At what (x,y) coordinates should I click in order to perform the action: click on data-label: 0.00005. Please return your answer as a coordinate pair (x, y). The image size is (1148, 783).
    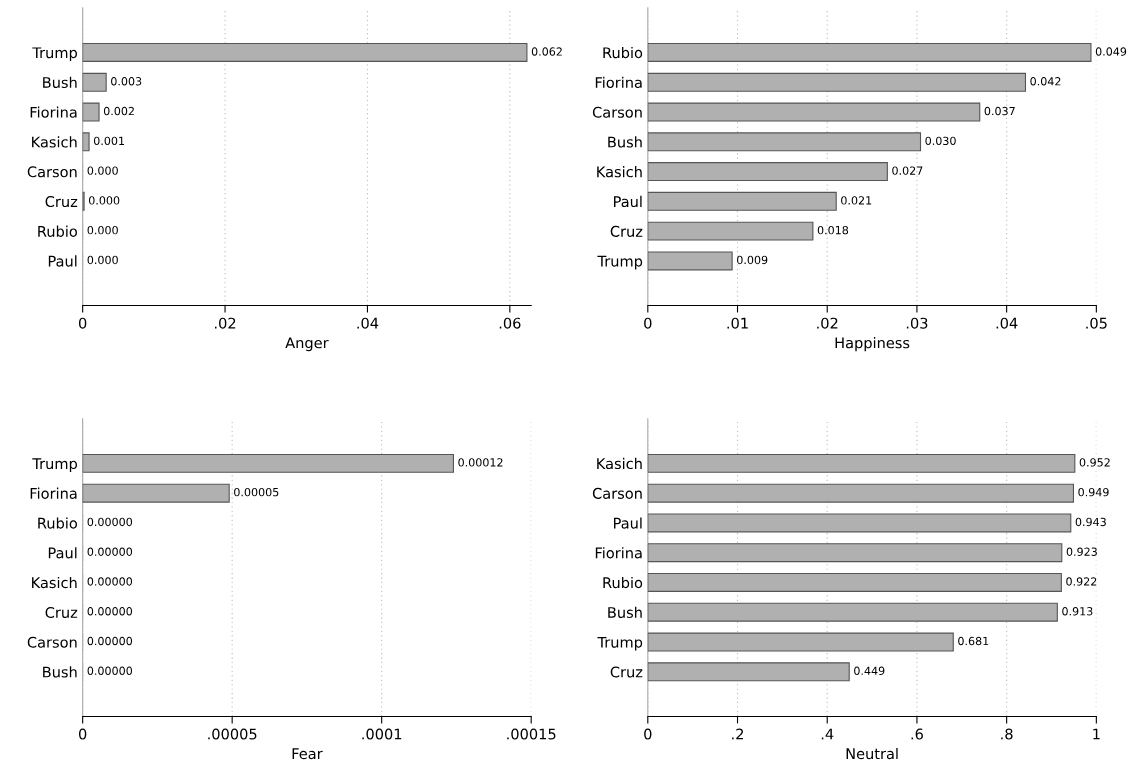
    Looking at the image, I should click on (256, 492).